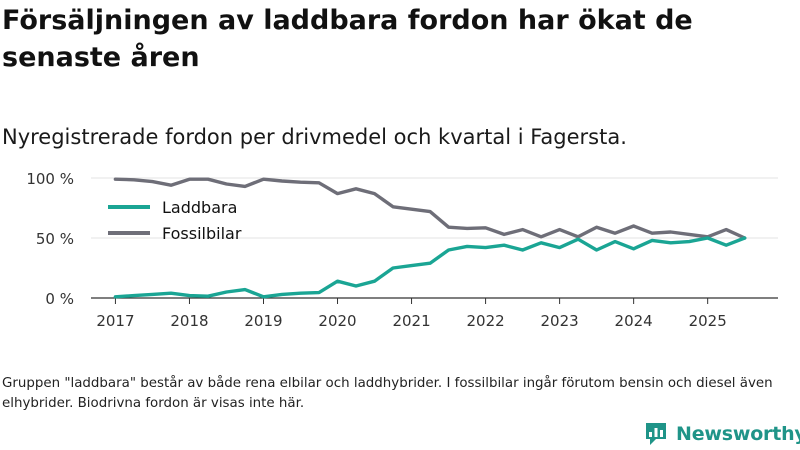 This screenshot has height=450, width=800. I want to click on y-tick-label: 100 %, so click(50, 179).